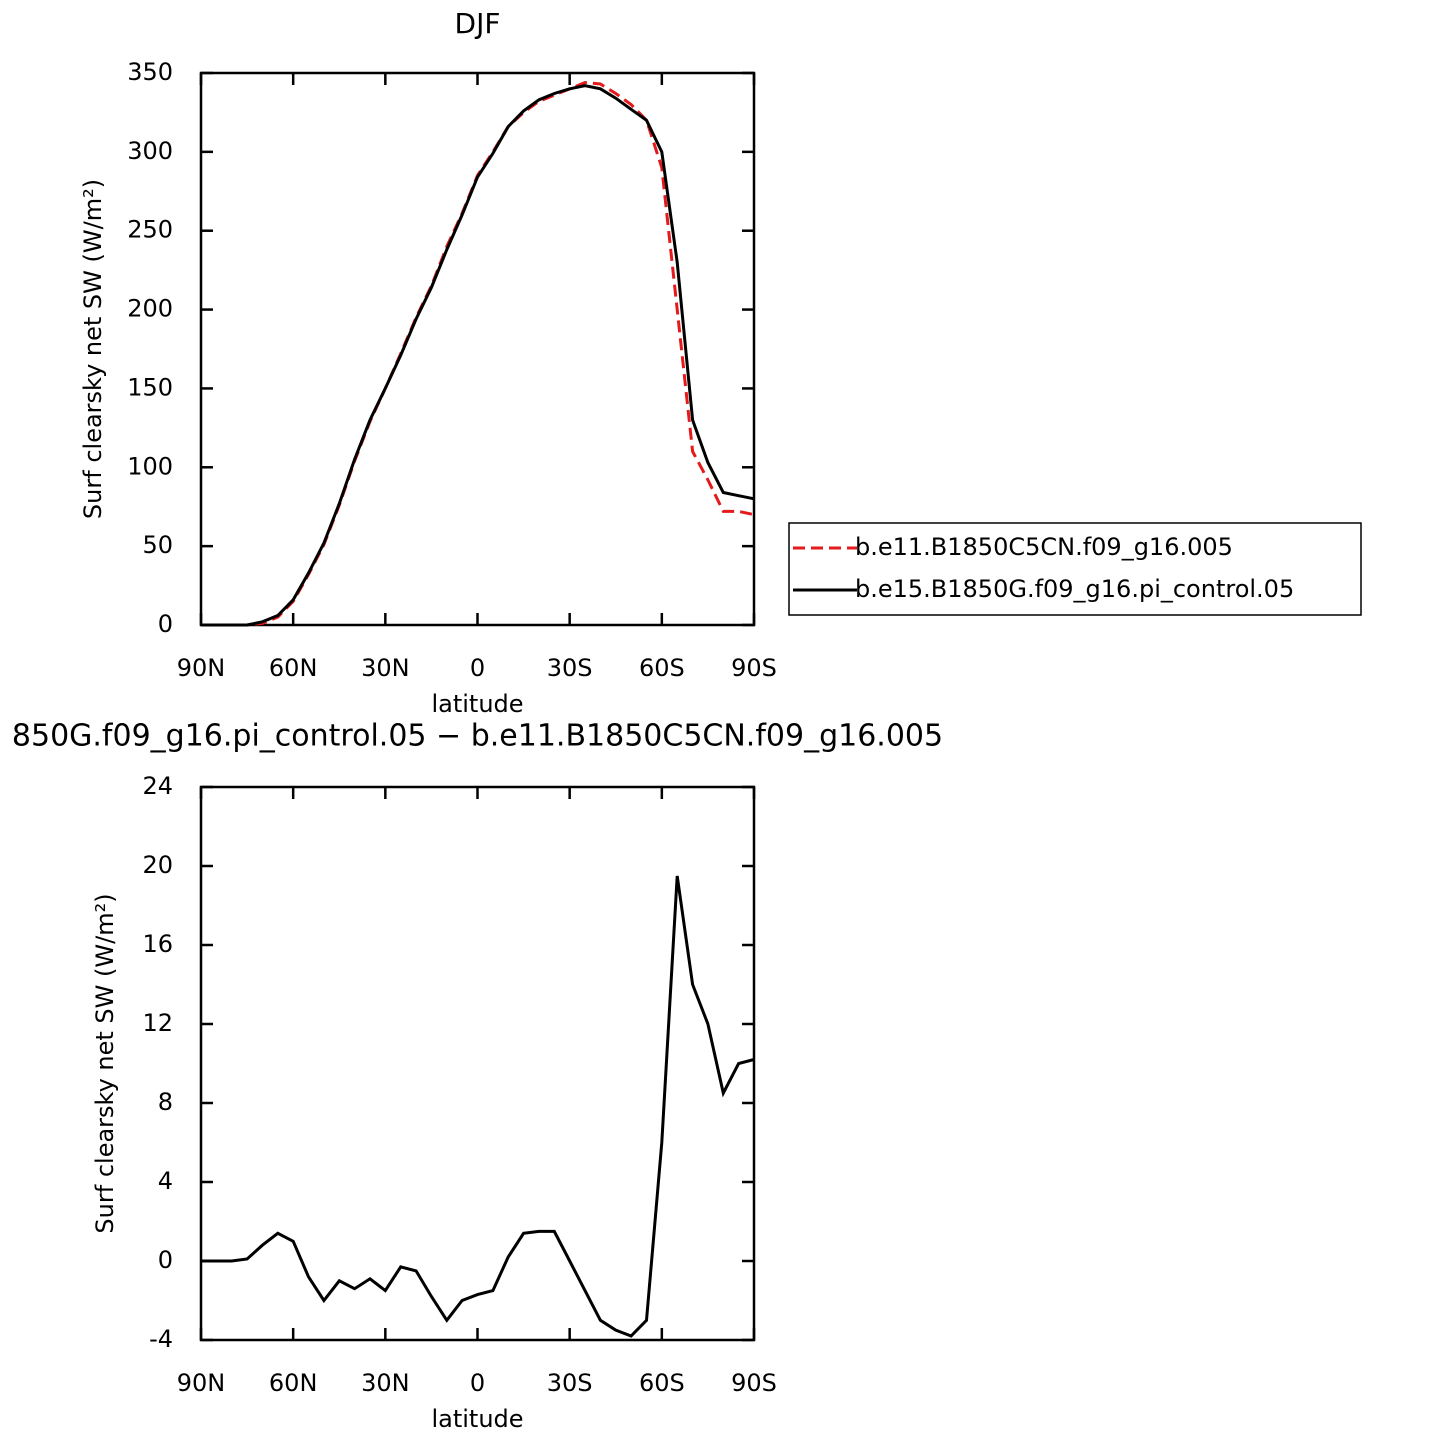  I want to click on y-tick-label: 4, so click(165, 1181).